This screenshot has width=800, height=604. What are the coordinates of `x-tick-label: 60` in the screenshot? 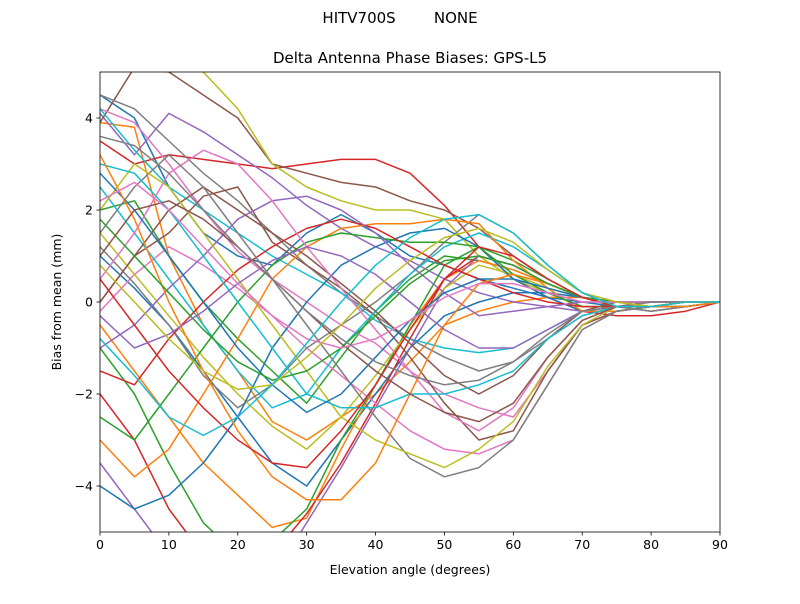 It's located at (513, 544).